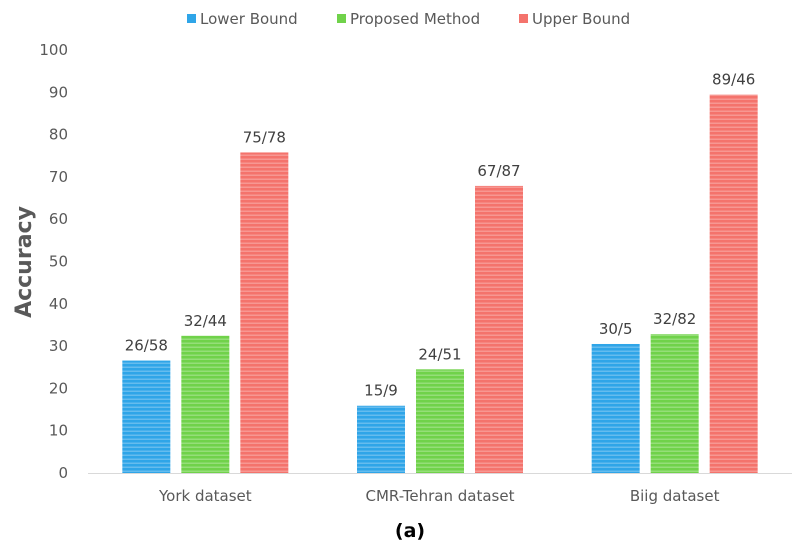 This screenshot has height=548, width=809. I want to click on figure-caption: (a), so click(410, 531).